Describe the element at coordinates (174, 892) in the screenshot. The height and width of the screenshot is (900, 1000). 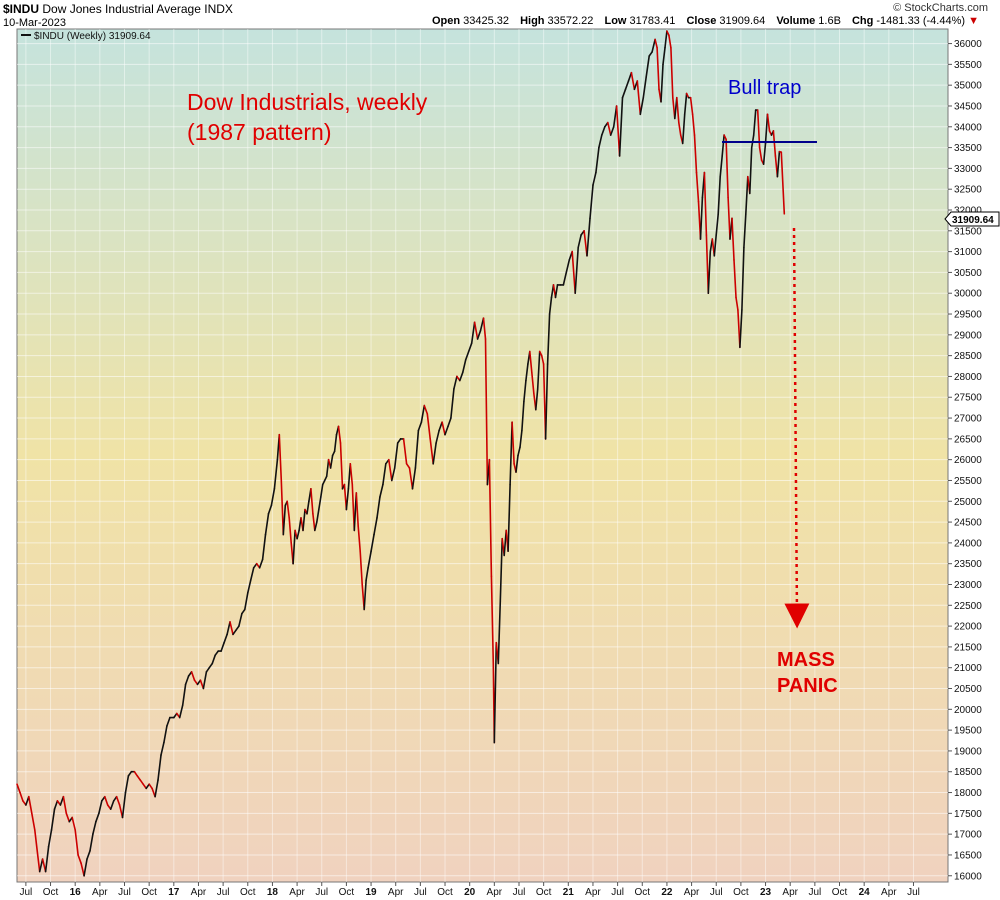
I see `x-tick-label: 17` at that location.